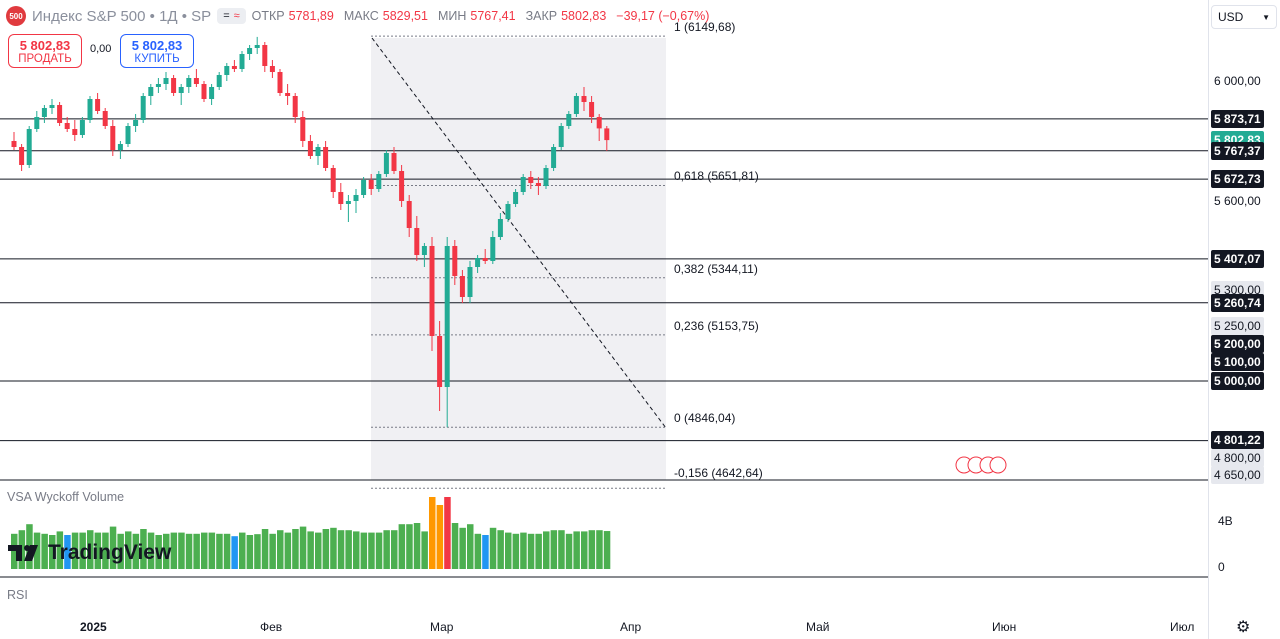 This screenshot has width=1280, height=639. What do you see at coordinates (66, 497) in the screenshot?
I see `volume-indicator-title: VSA Wyckoff Volume` at bounding box center [66, 497].